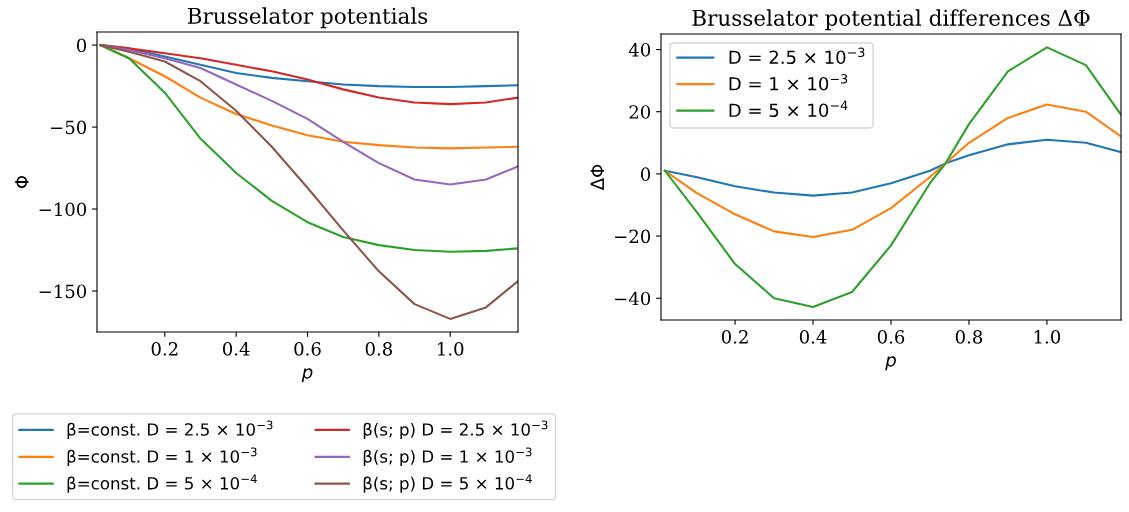 The width and height of the screenshot is (1129, 512). Describe the element at coordinates (892, 167) in the screenshot. I see `line-series` at that location.